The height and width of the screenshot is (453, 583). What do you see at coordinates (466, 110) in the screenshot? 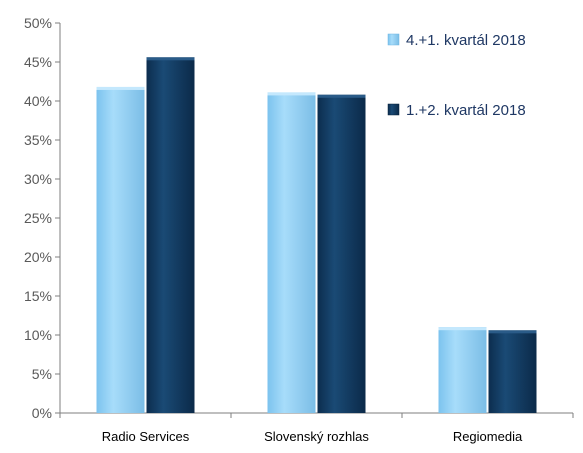
I see `legend-label: 1.+2. kvartál 2018` at bounding box center [466, 110].